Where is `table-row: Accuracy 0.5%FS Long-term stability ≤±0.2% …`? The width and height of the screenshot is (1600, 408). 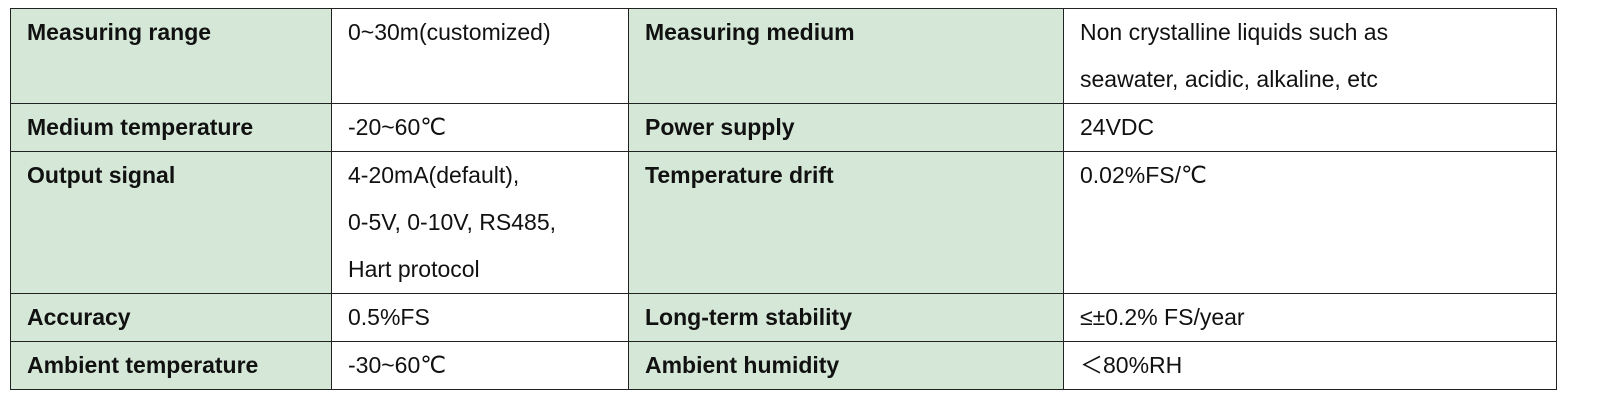 table-row: Accuracy 0.5%FS Long-term stability ≤±0.2% … is located at coordinates (783, 317).